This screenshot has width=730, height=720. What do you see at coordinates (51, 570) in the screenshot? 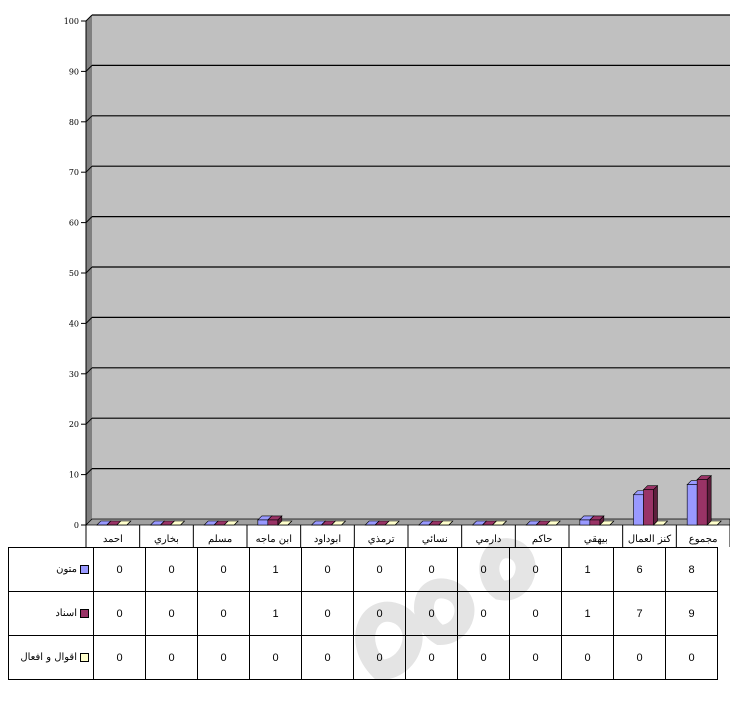
I see `table-series-header: متون` at bounding box center [51, 570].